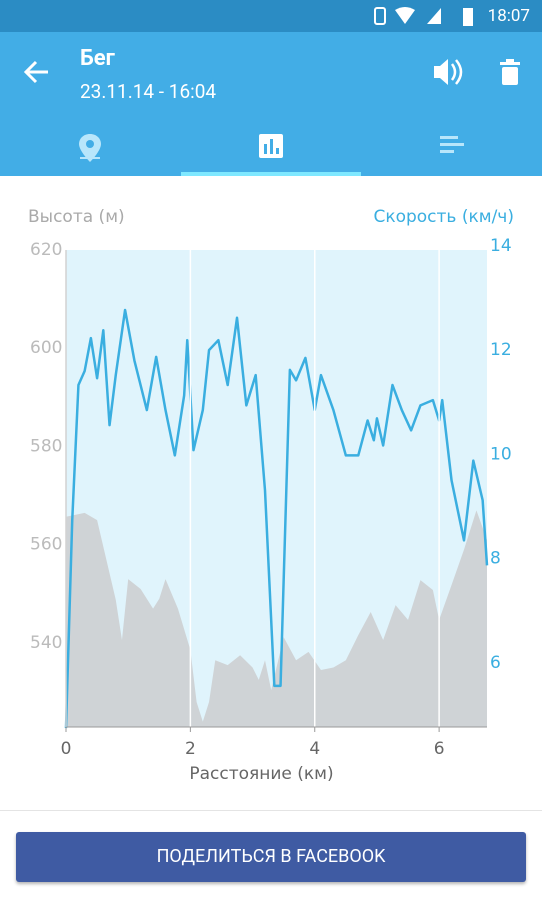 Image resolution: width=542 pixels, height=900 pixels. What do you see at coordinates (35, 72) in the screenshot?
I see `back-button` at bounding box center [35, 72].